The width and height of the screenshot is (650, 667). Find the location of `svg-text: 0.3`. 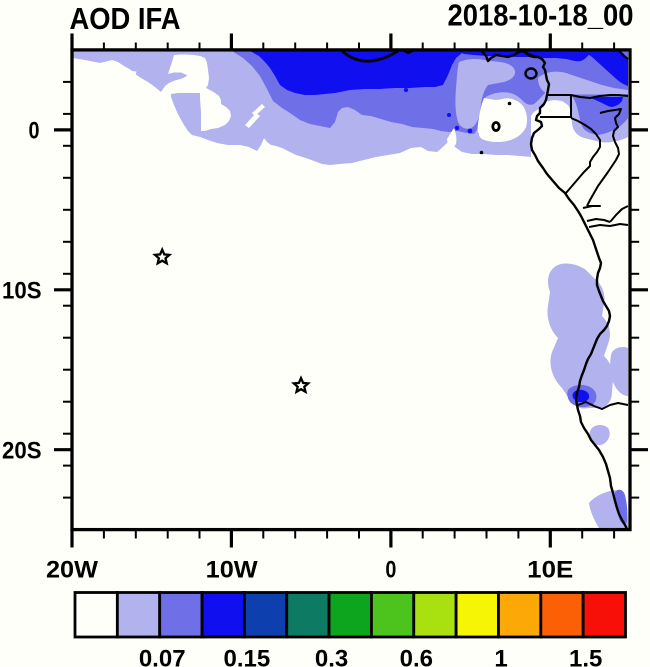

svg-text: 0.3 is located at coordinates (331, 656).